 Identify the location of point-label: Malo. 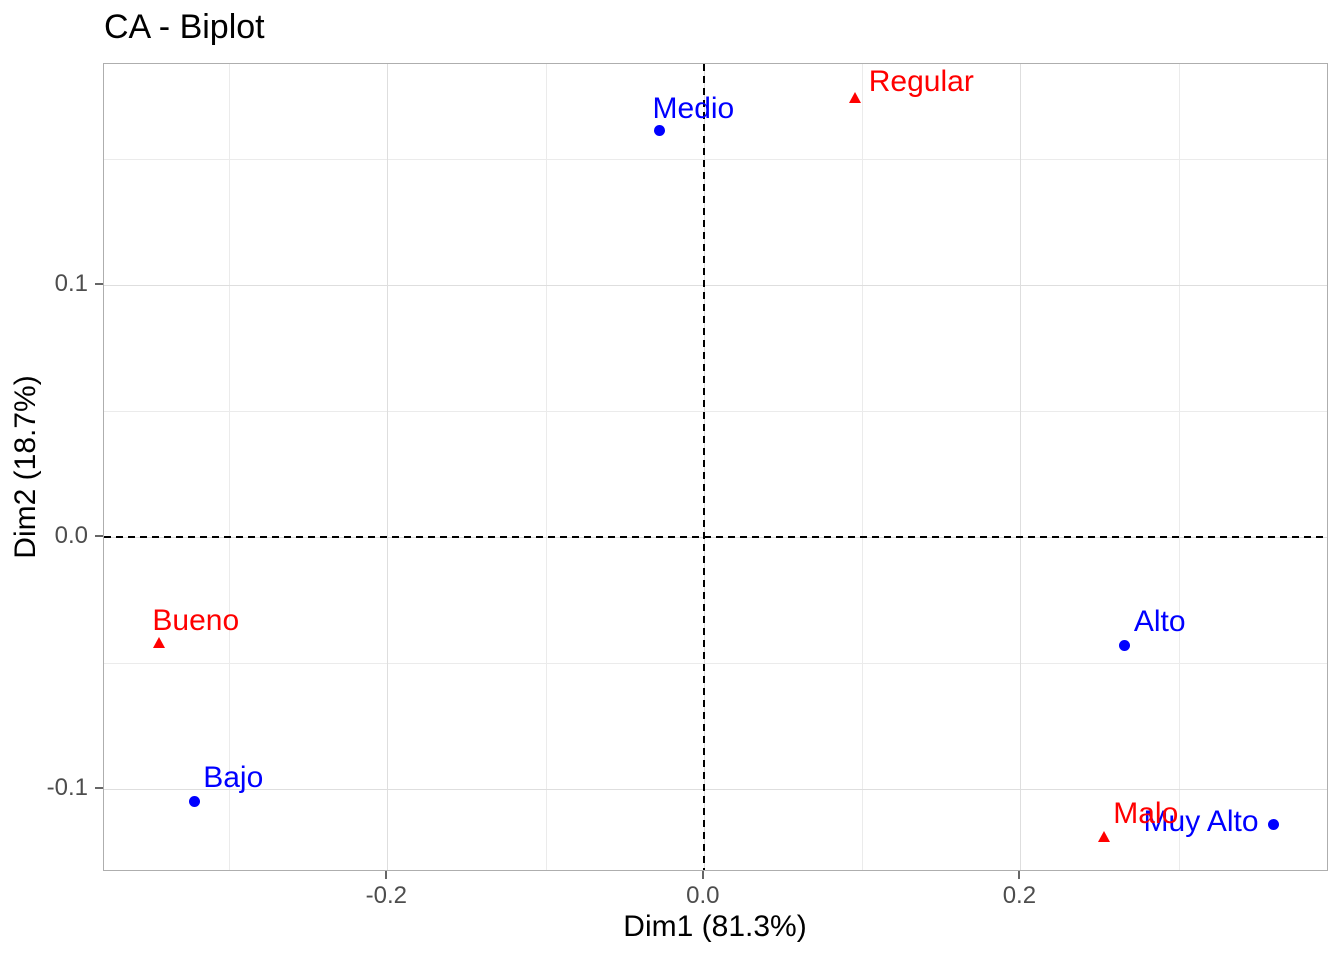
(1146, 813).